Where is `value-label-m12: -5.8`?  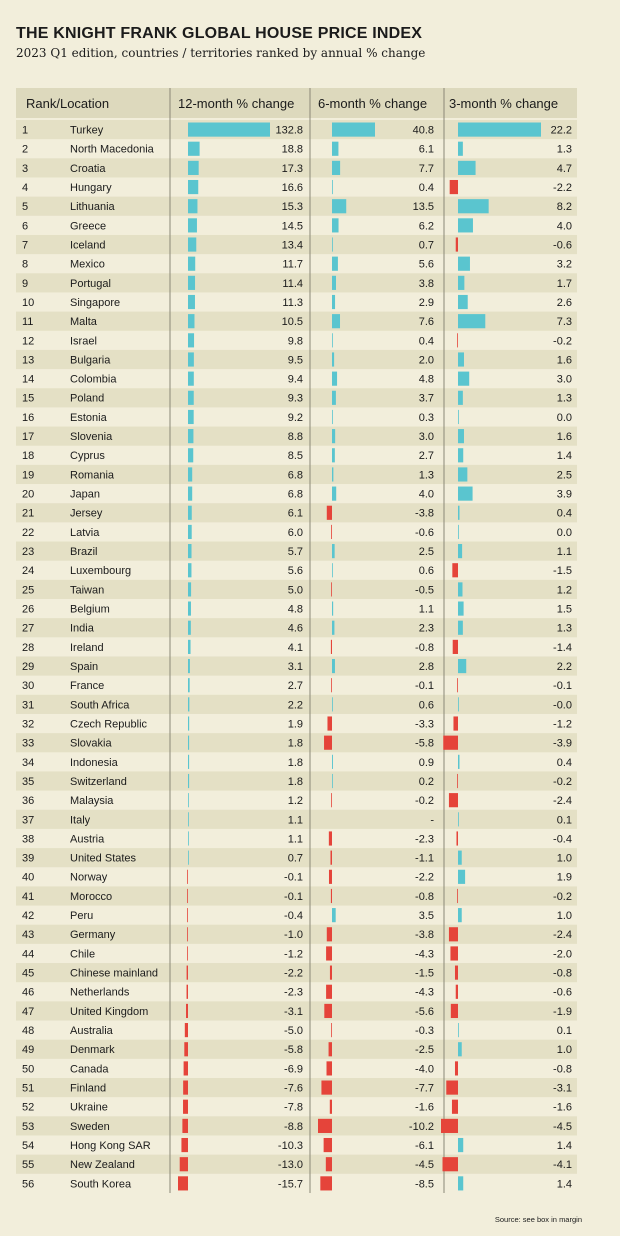
value-label-m12: -5.8 is located at coordinates (293, 1050).